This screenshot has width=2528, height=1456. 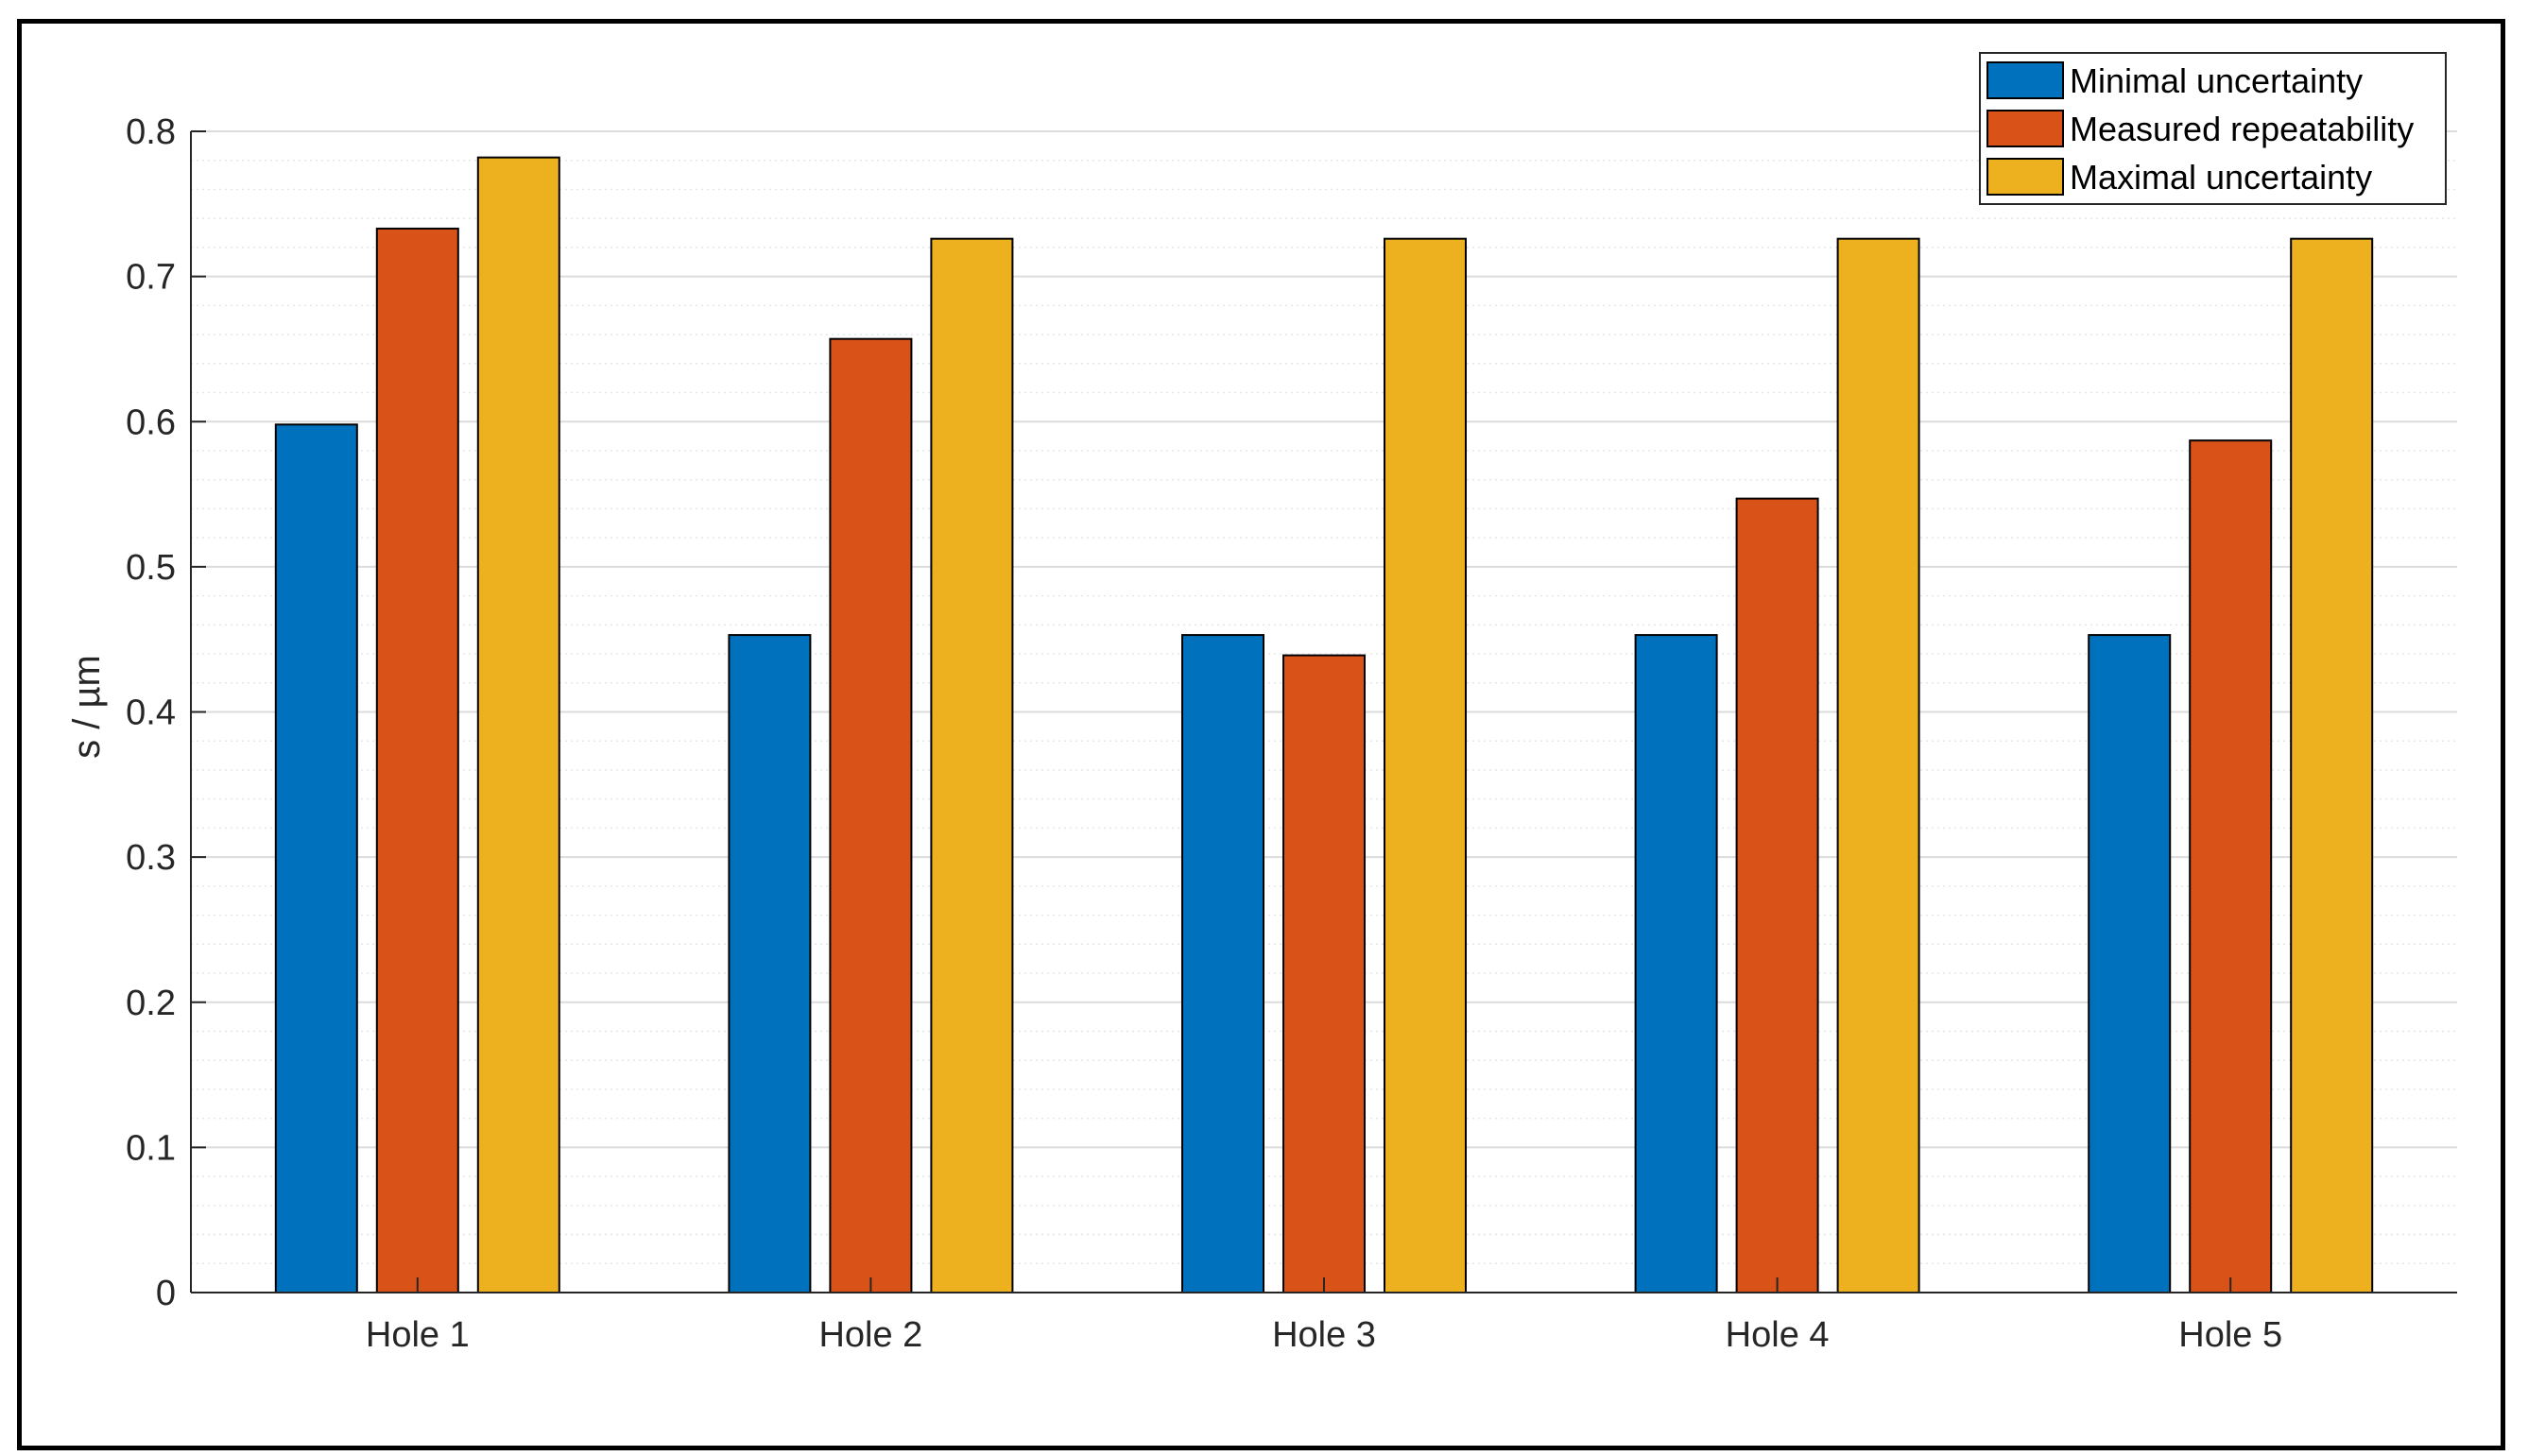 I want to click on legend-entry: Measured repeatability, so click(x=2242, y=129).